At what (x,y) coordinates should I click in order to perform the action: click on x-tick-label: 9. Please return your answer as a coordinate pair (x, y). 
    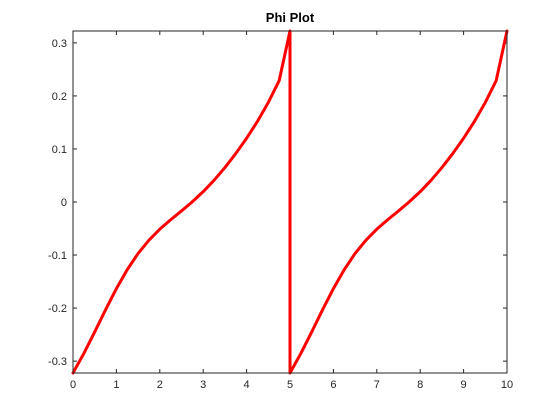
    Looking at the image, I should click on (464, 385).